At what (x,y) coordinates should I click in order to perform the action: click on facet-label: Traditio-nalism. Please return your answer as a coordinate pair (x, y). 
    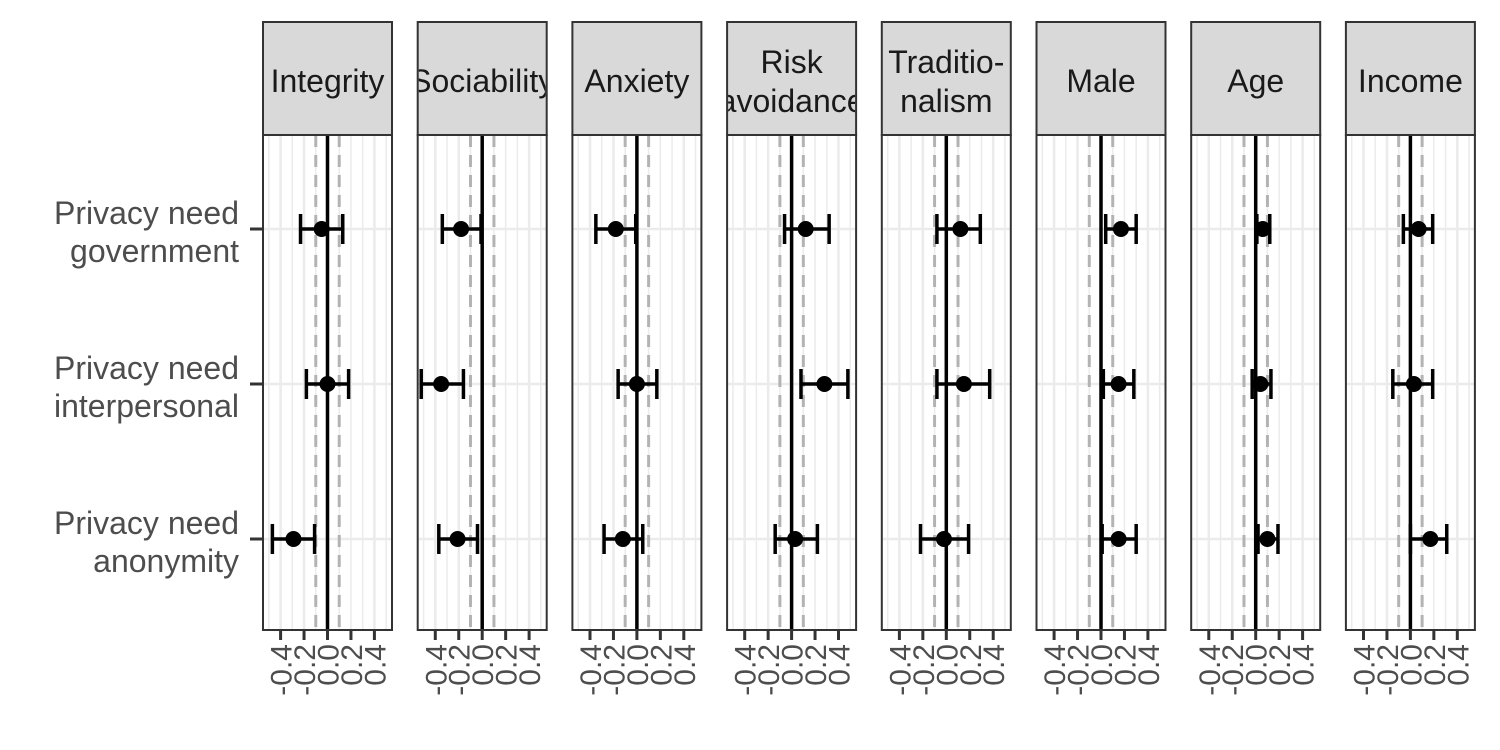
    Looking at the image, I should click on (946, 81).